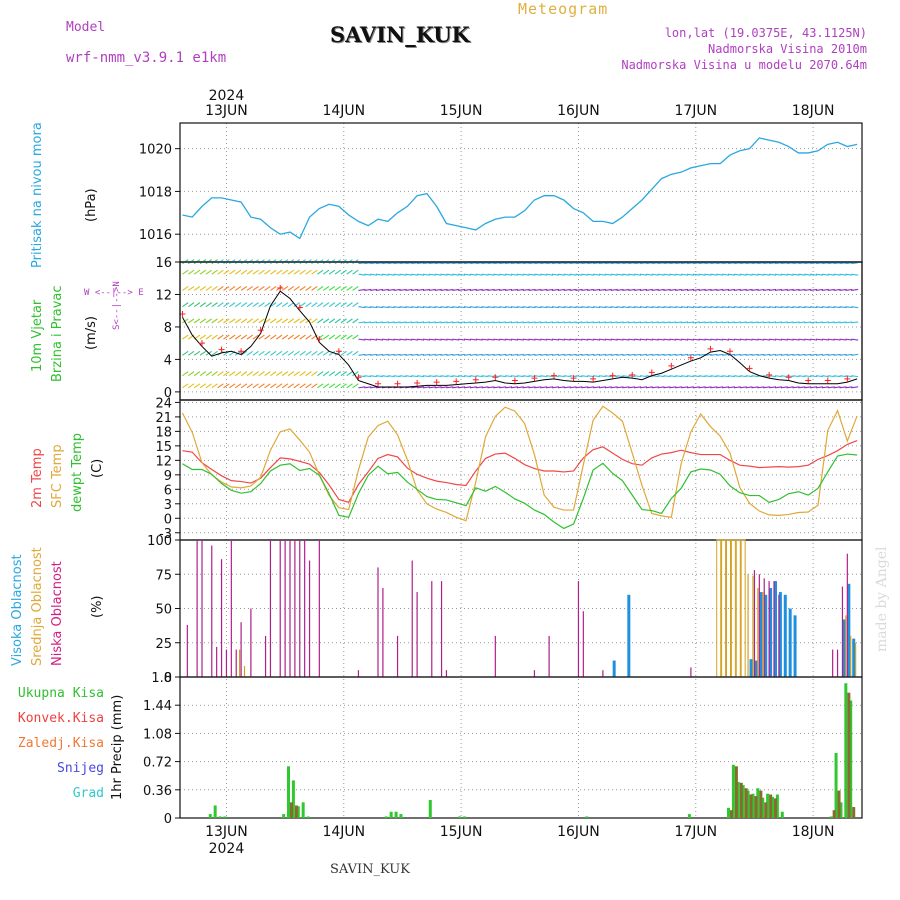 The image size is (900, 900). Describe the element at coordinates (521, 747) in the screenshot. I see `precip-frame` at that location.